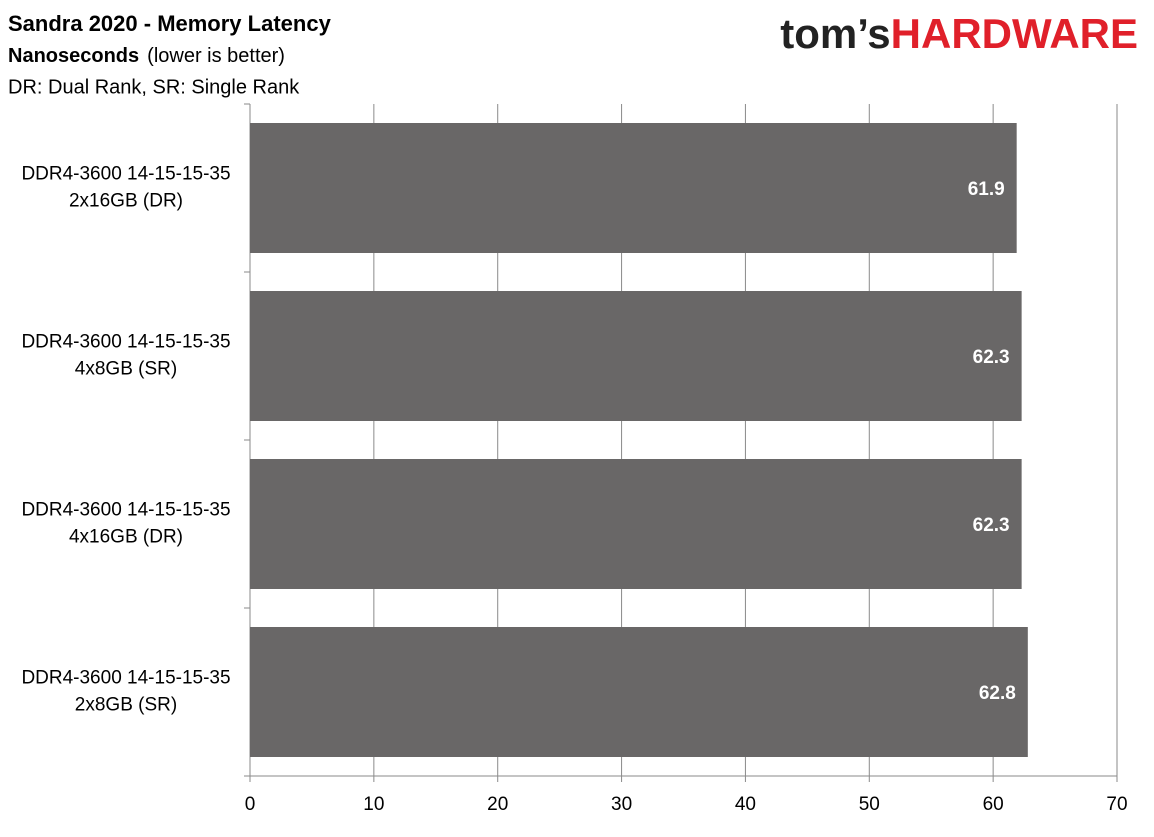 This screenshot has height=837, width=1154. Describe the element at coordinates (73, 56) in the screenshot. I see `subtitle-main: Nanoseconds` at that location.